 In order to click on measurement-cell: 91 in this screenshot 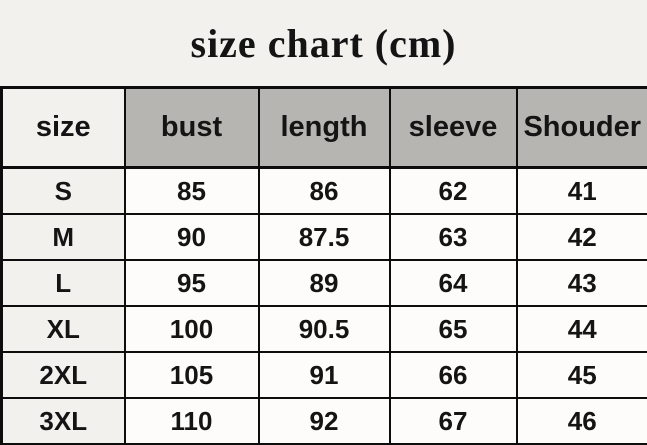, I will do `click(324, 375)`.